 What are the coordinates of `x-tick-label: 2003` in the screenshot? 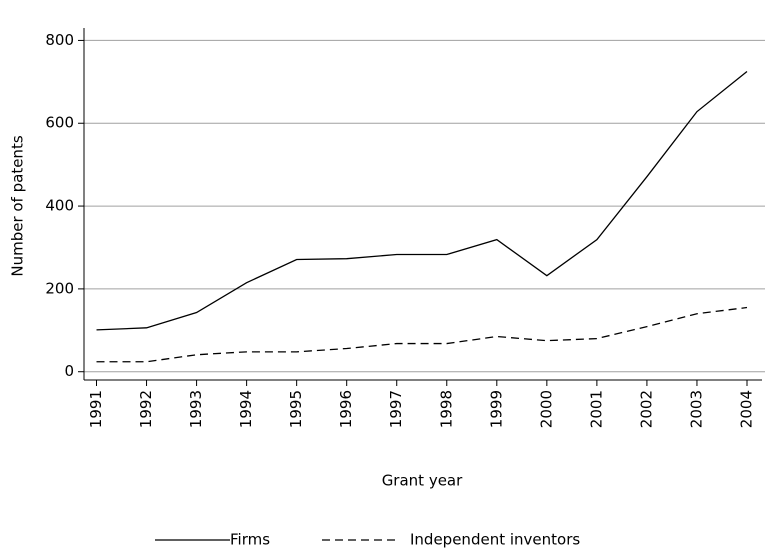 It's located at (696, 409).